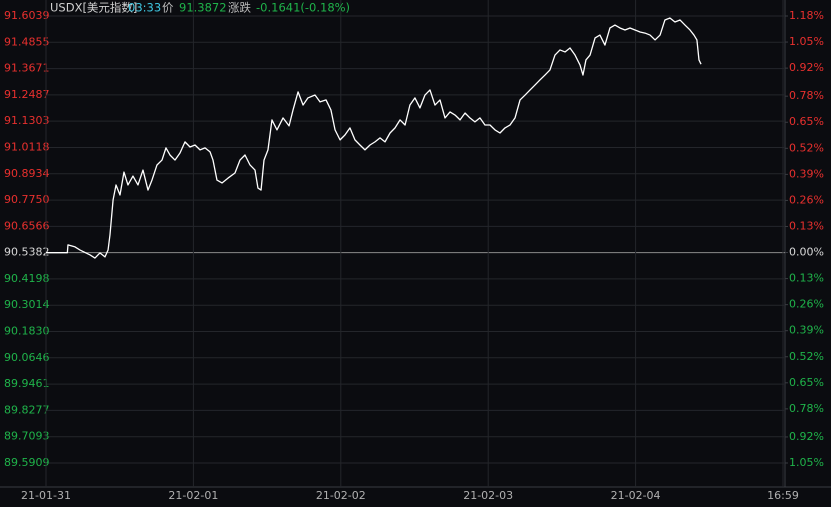 The width and height of the screenshot is (831, 507). I want to click on y-tick-label: 89.7093, so click(27, 436).